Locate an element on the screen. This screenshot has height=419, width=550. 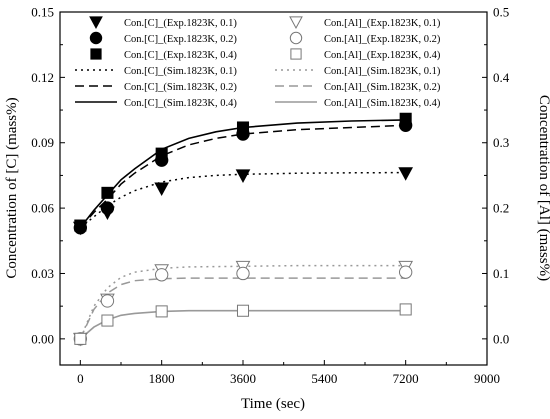
legend-label: Con.[Al]_(Sim.1823K, 0.2) is located at coordinates (382, 87).